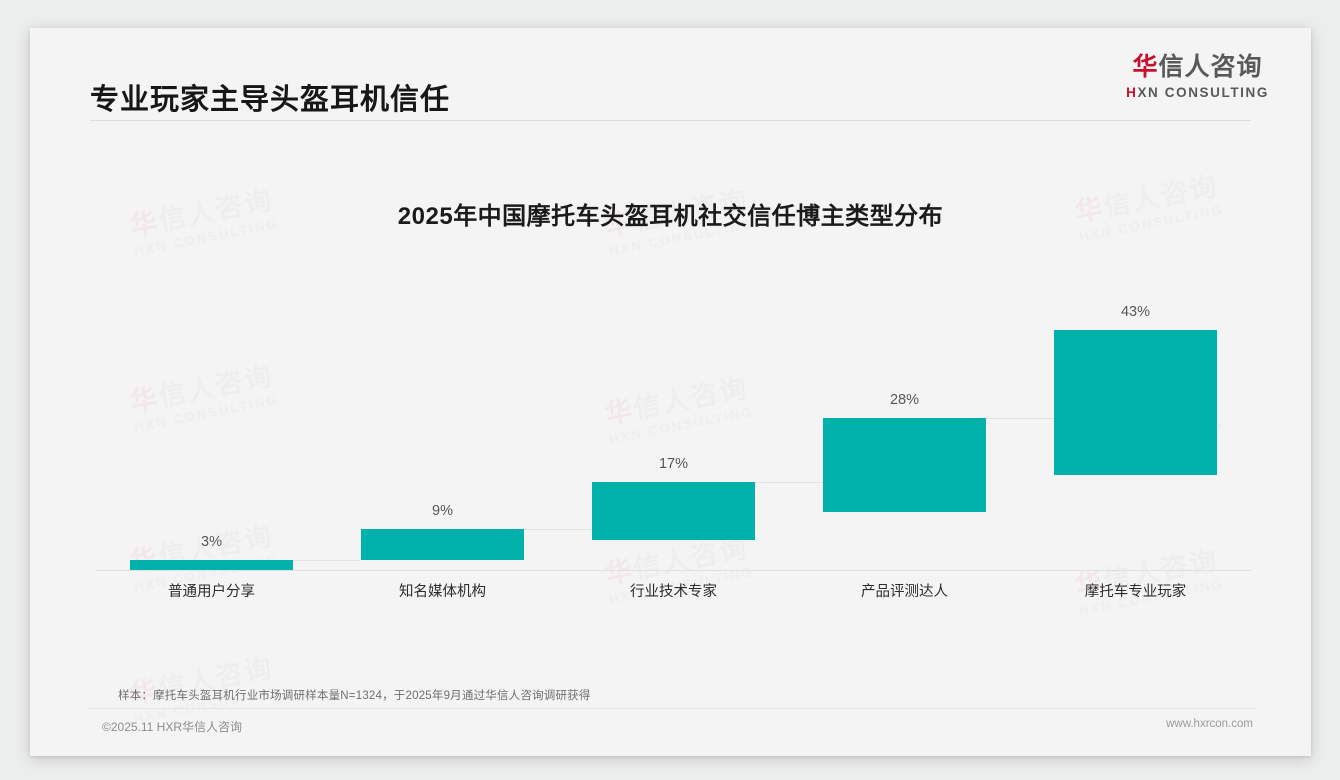 This screenshot has width=1340, height=780. Describe the element at coordinates (442, 592) in the screenshot. I see `category-label-2: 知名媒体机构` at that location.